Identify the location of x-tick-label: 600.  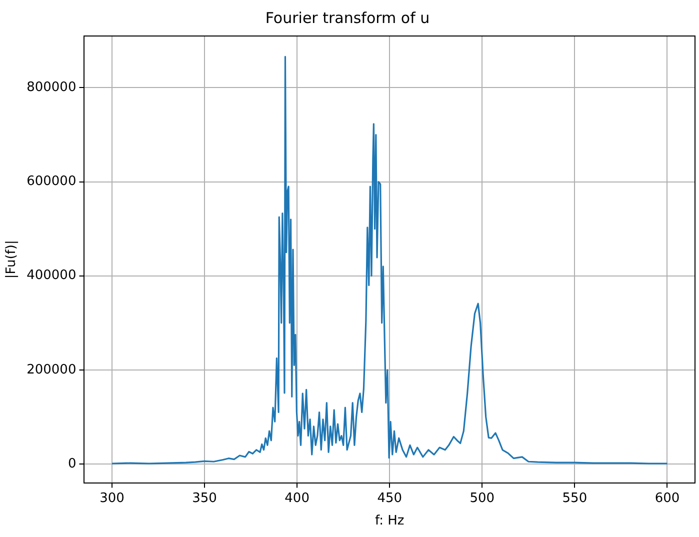
(667, 498).